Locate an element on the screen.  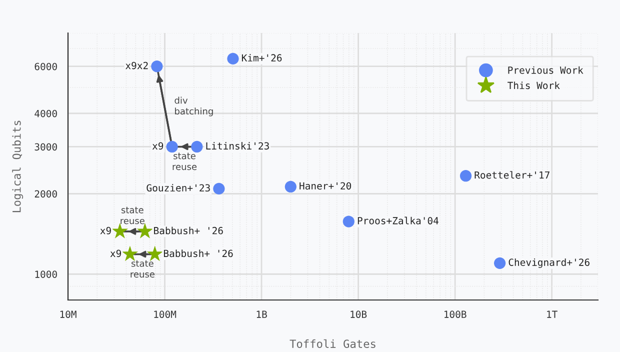
annotation: Kim+'26 is located at coordinates (262, 58).